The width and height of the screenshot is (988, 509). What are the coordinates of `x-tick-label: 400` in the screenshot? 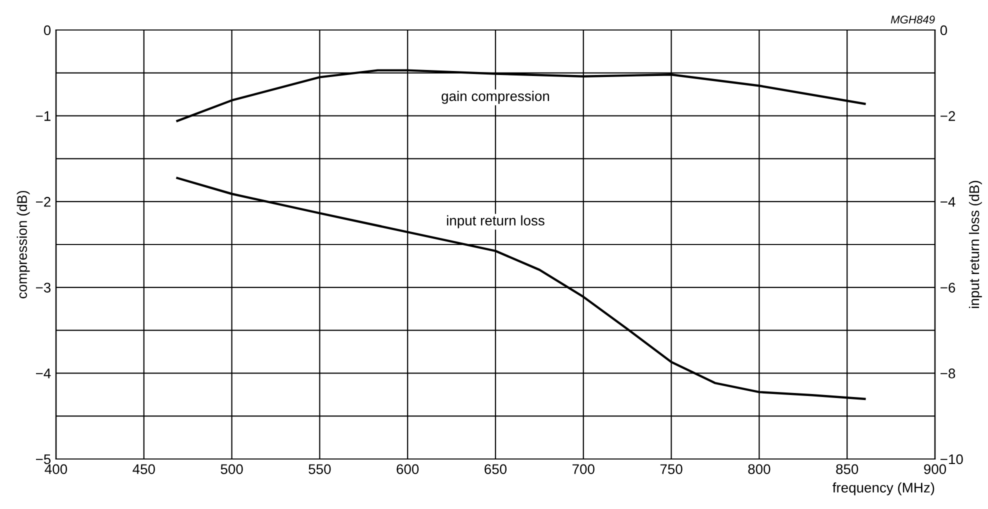 It's located at (56, 469).